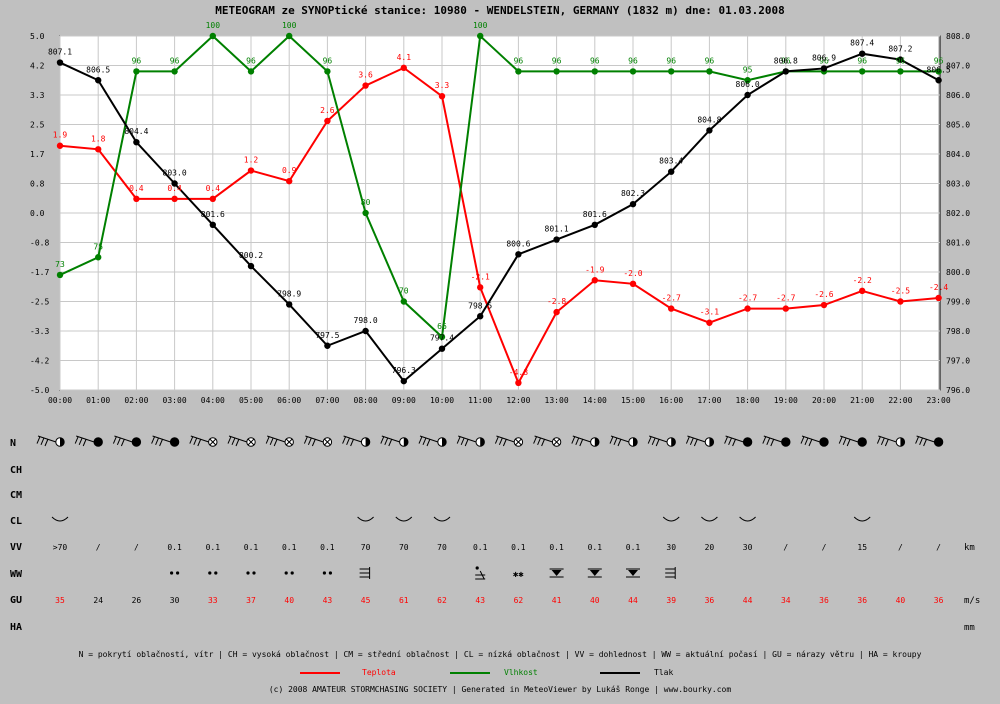 The image size is (1000, 704). What do you see at coordinates (748, 84) in the screenshot?
I see `pressure-data-label: 806.0` at bounding box center [748, 84].